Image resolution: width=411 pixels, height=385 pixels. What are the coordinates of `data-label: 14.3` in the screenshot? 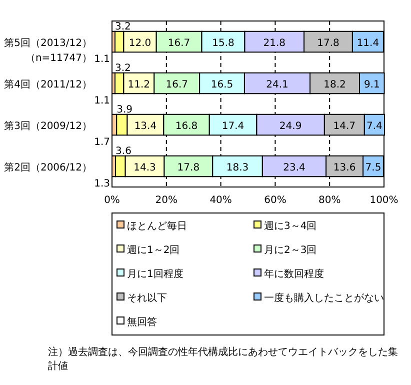 It's located at (145, 168).